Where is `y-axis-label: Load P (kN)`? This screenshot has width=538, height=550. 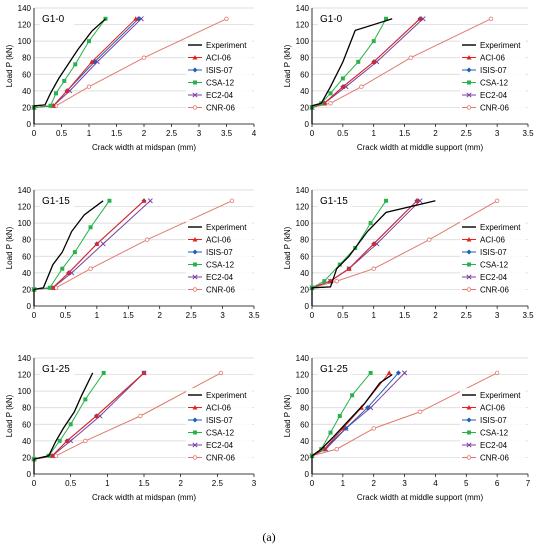
y-axis-label: Load P (kN) is located at coordinates (287, 415).